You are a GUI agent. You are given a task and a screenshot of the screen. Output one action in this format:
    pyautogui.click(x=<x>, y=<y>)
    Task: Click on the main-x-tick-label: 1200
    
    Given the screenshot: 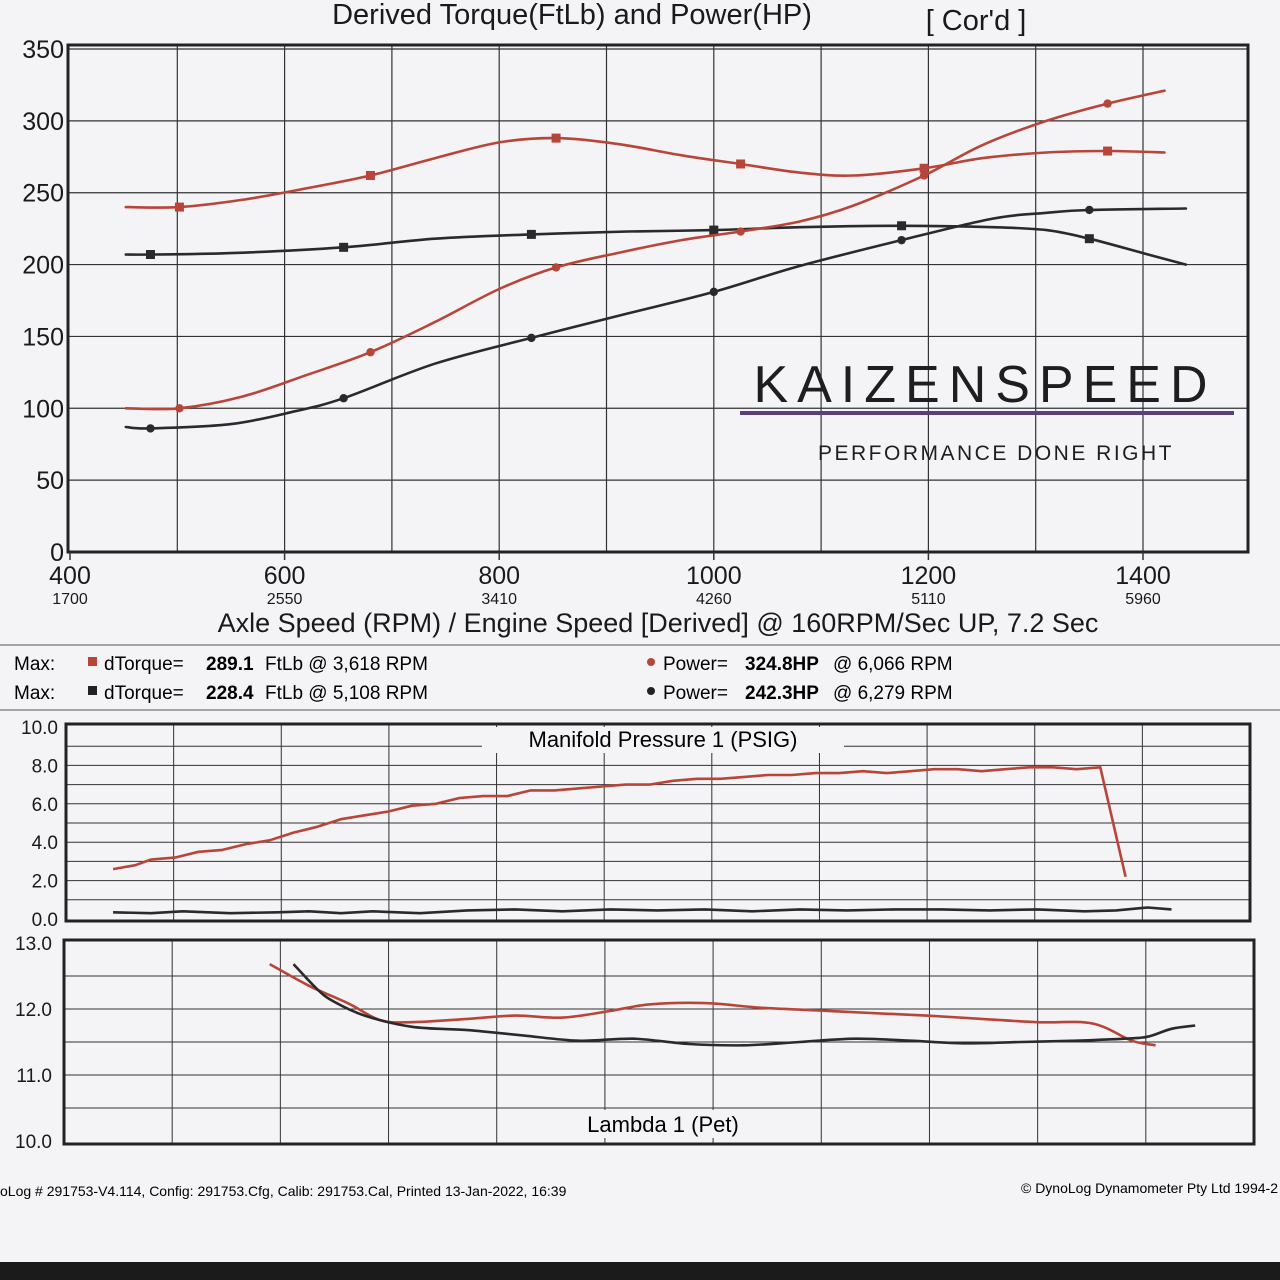 What is the action you would take?
    pyautogui.click(x=929, y=576)
    